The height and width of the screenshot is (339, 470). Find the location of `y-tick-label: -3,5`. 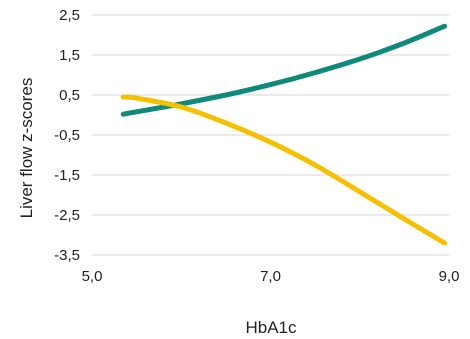

y-tick-label: -3,5 is located at coordinates (67, 255).